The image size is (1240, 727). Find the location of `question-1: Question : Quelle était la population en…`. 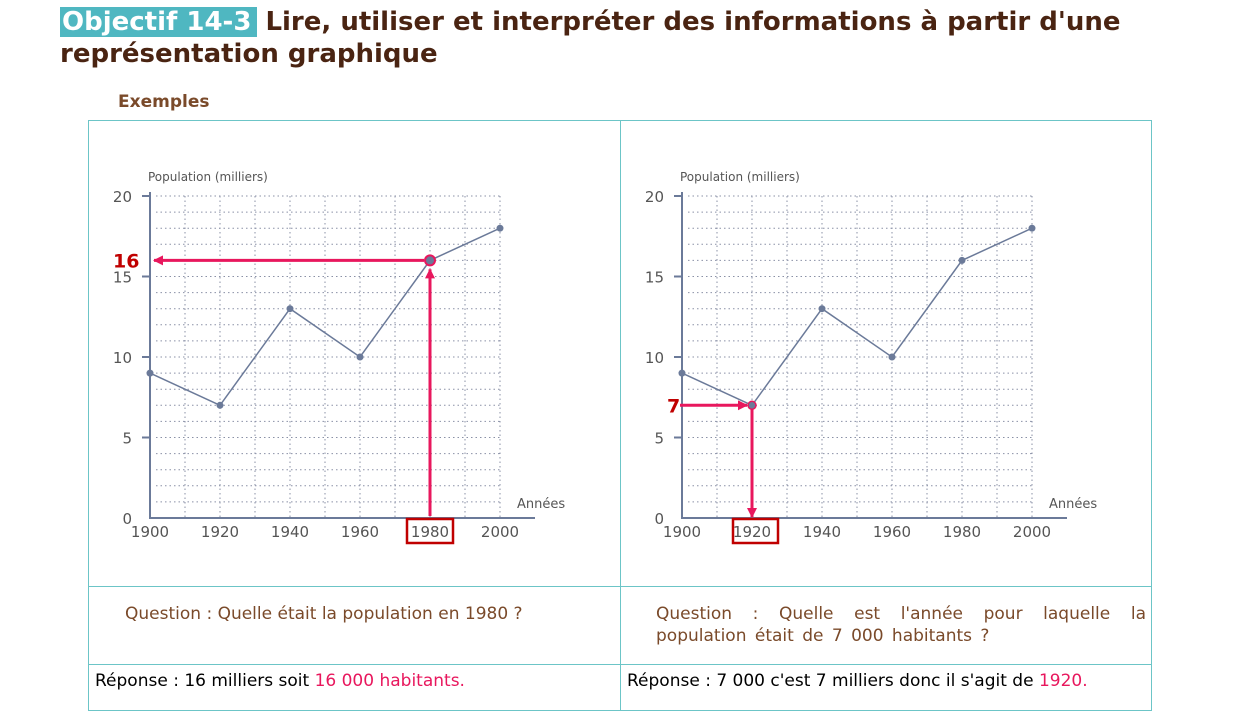

question-1: Question : Quelle était la population en… is located at coordinates (324, 614).